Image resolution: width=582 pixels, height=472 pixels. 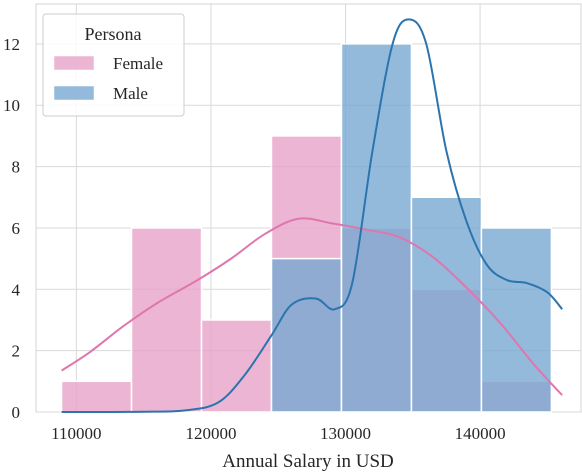 What do you see at coordinates (130, 93) in the screenshot?
I see `legend-label-male: Male` at bounding box center [130, 93].